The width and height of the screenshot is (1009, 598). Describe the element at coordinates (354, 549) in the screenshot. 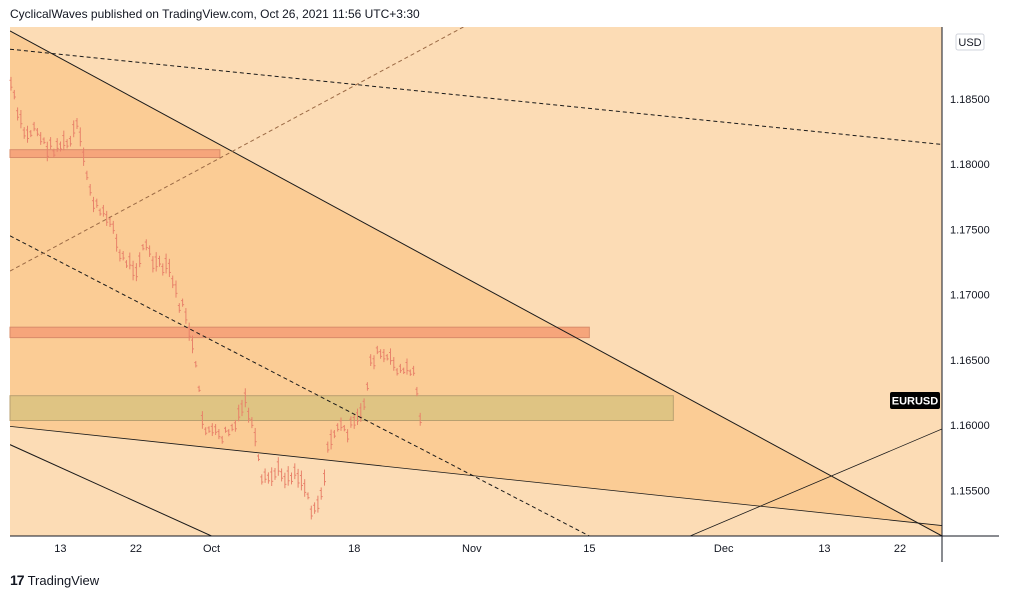

I see `time-tick-label: 18` at that location.